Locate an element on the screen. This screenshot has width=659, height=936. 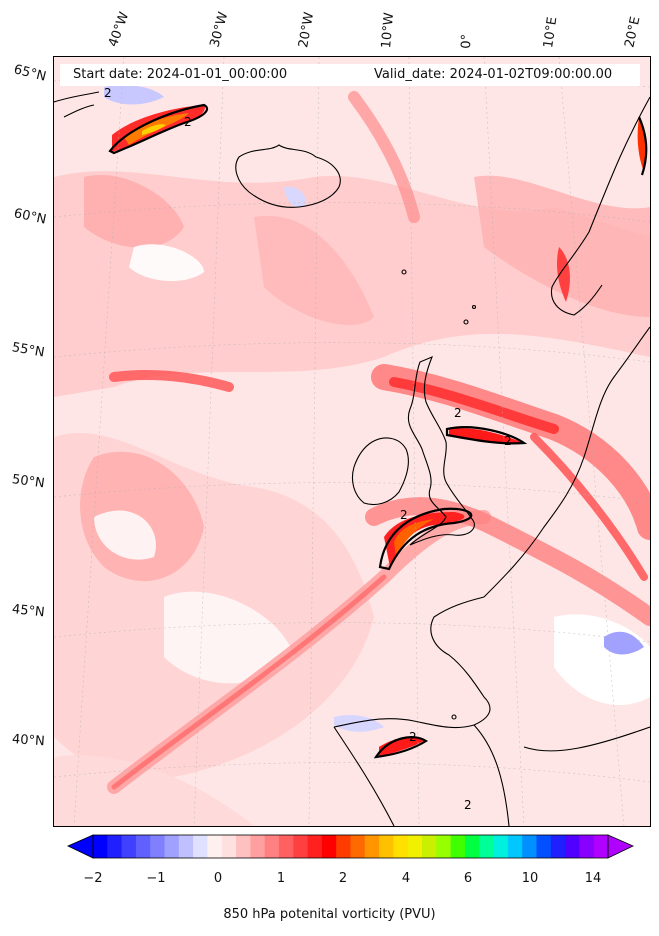
colorbar-label: 850 hPa potenital vorticity (PVU) is located at coordinates (329, 914).